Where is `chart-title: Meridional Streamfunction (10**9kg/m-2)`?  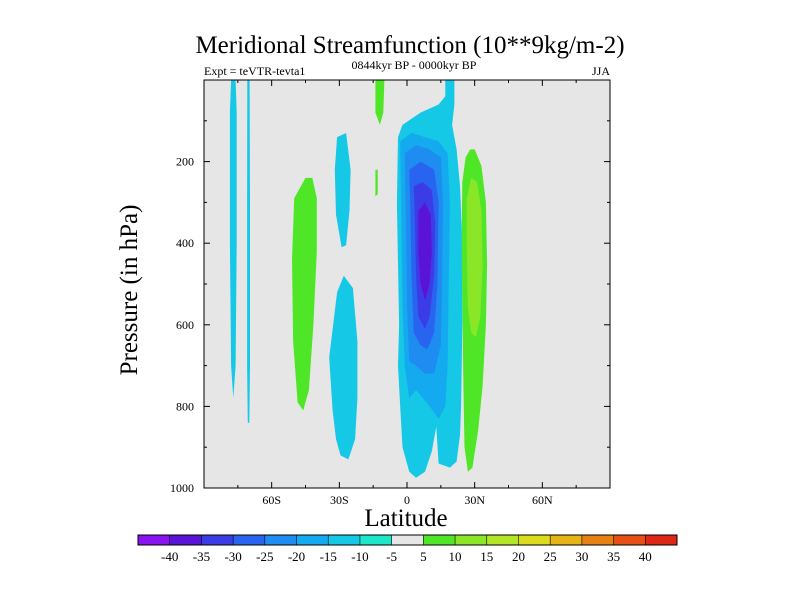 chart-title: Meridional Streamfunction (10**9kg/m-2) is located at coordinates (409, 45).